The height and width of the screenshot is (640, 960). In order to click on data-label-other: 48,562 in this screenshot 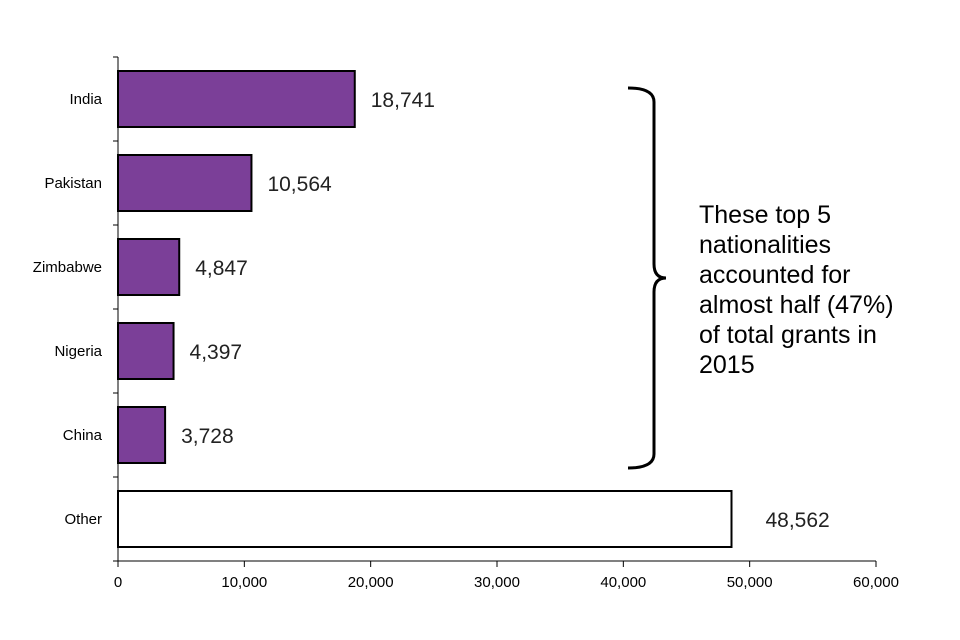, I will do `click(797, 520)`.